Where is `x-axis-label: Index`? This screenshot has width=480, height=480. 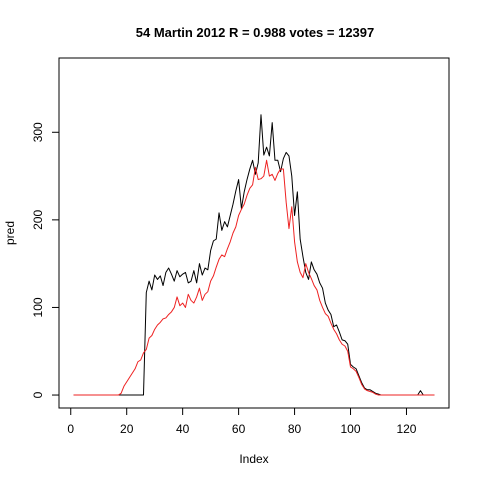
x-axis-label: Index is located at coordinates (253, 459).